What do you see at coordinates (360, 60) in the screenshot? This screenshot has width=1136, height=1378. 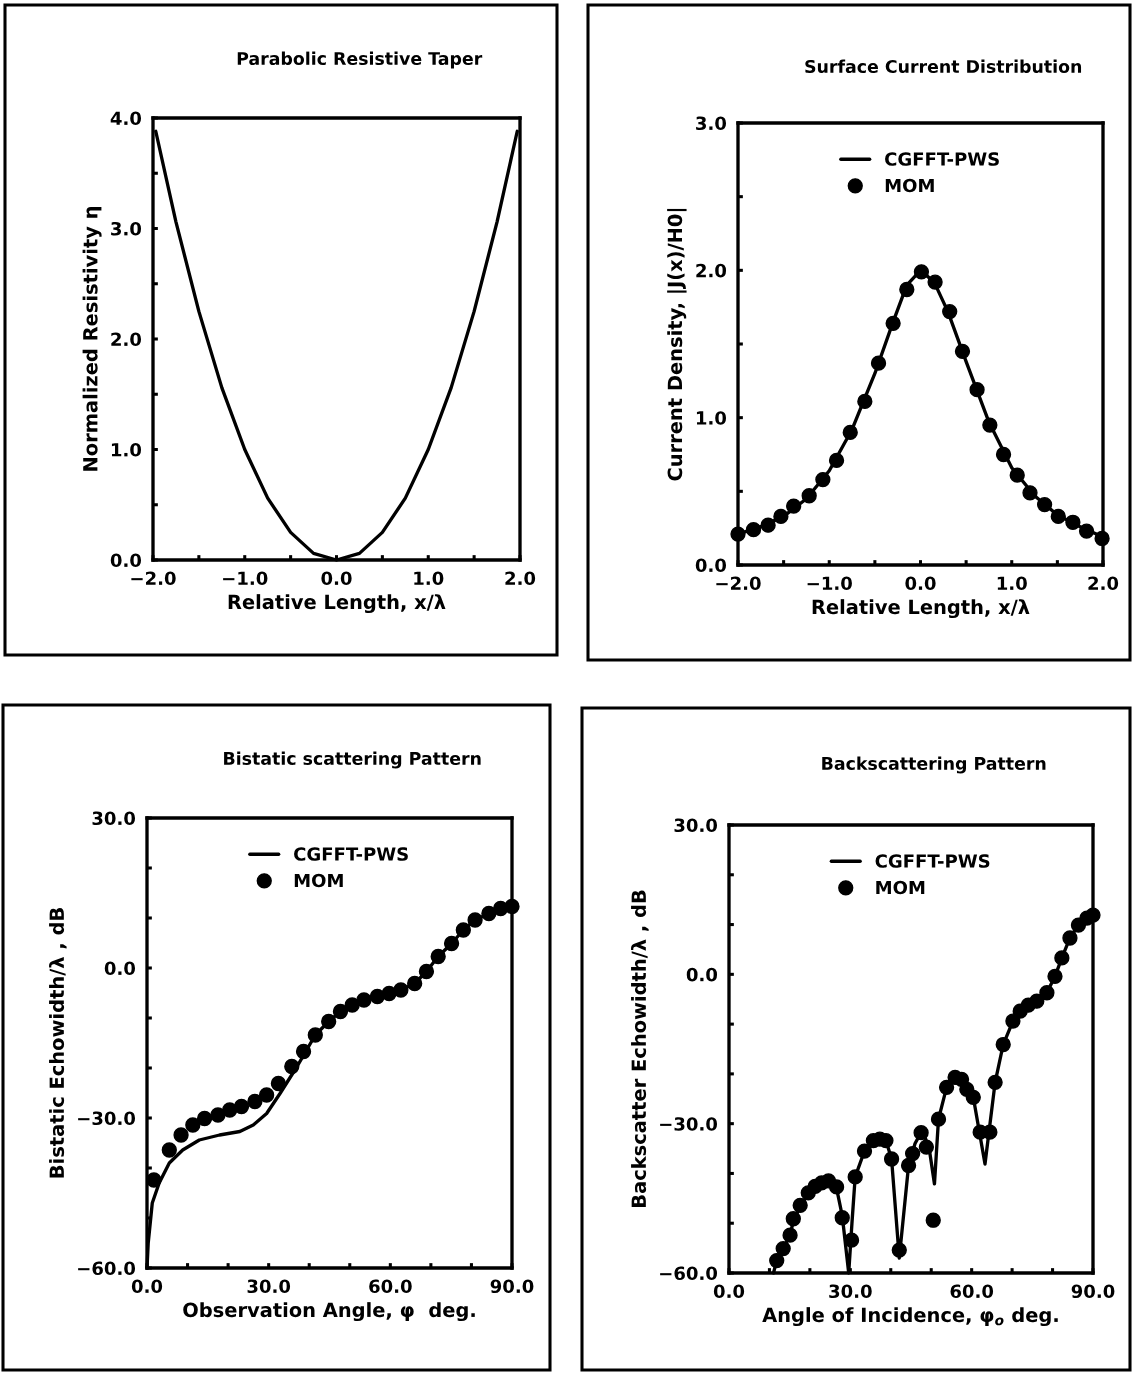 I see `chart-title: Parabolic Resistive Taper` at bounding box center [360, 60].